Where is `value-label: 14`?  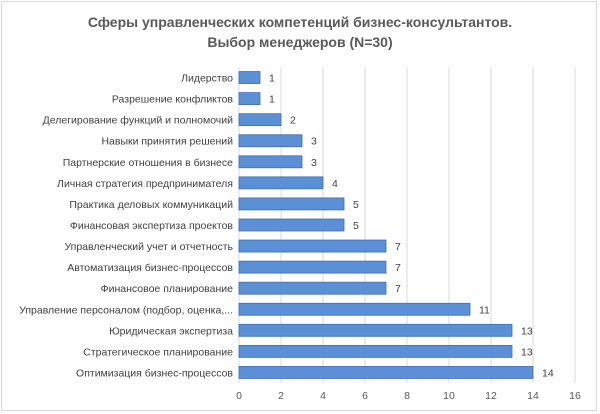
value-label: 14 is located at coordinates (548, 373).